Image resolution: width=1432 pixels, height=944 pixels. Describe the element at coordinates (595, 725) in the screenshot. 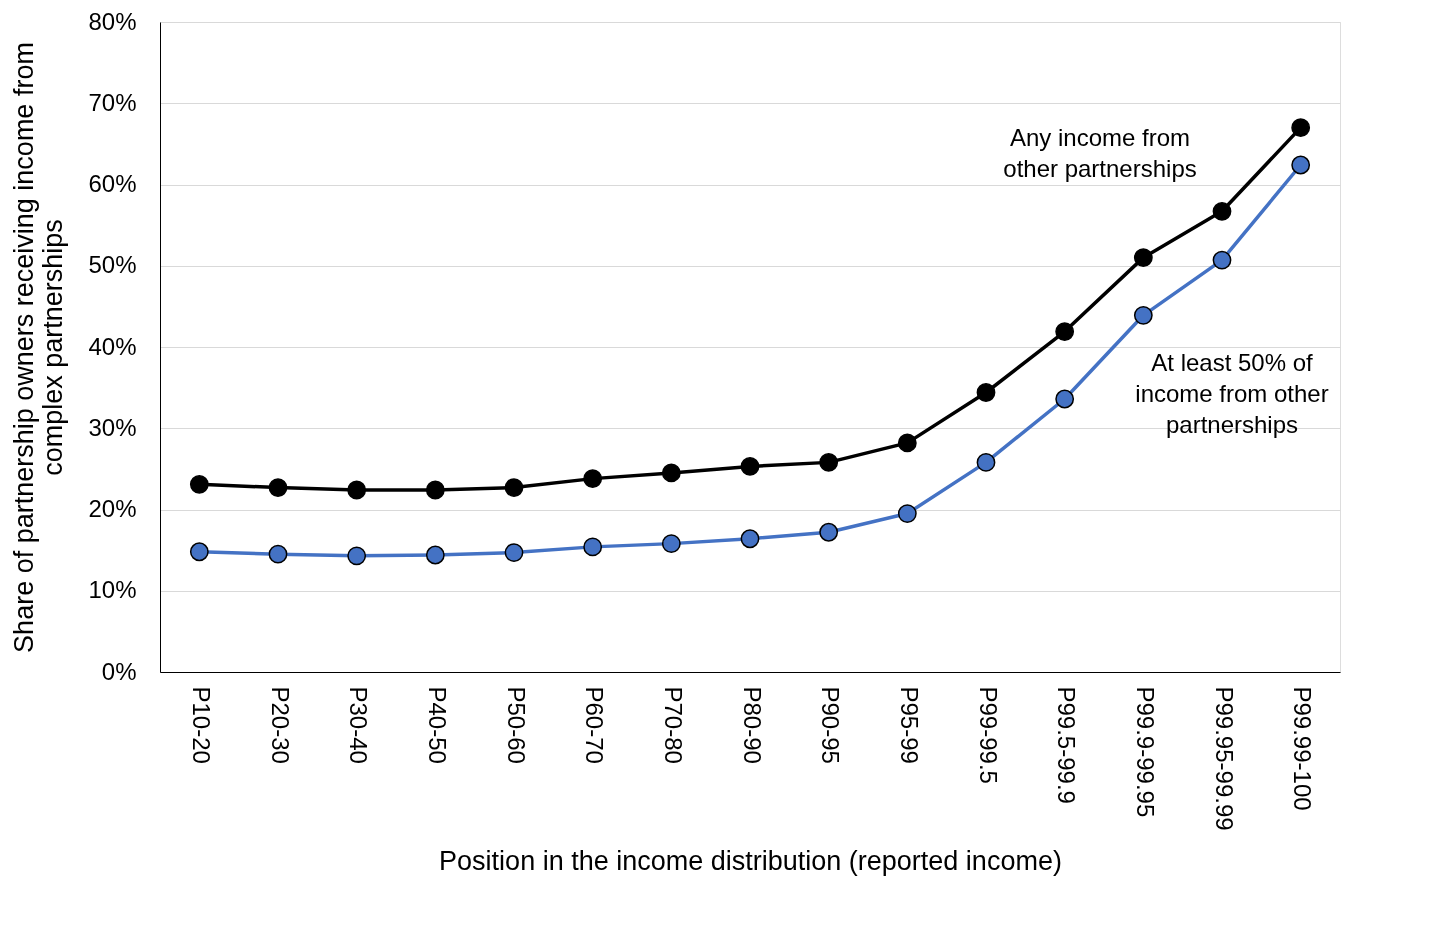

I see `x-tick-label: P60-70` at that location.